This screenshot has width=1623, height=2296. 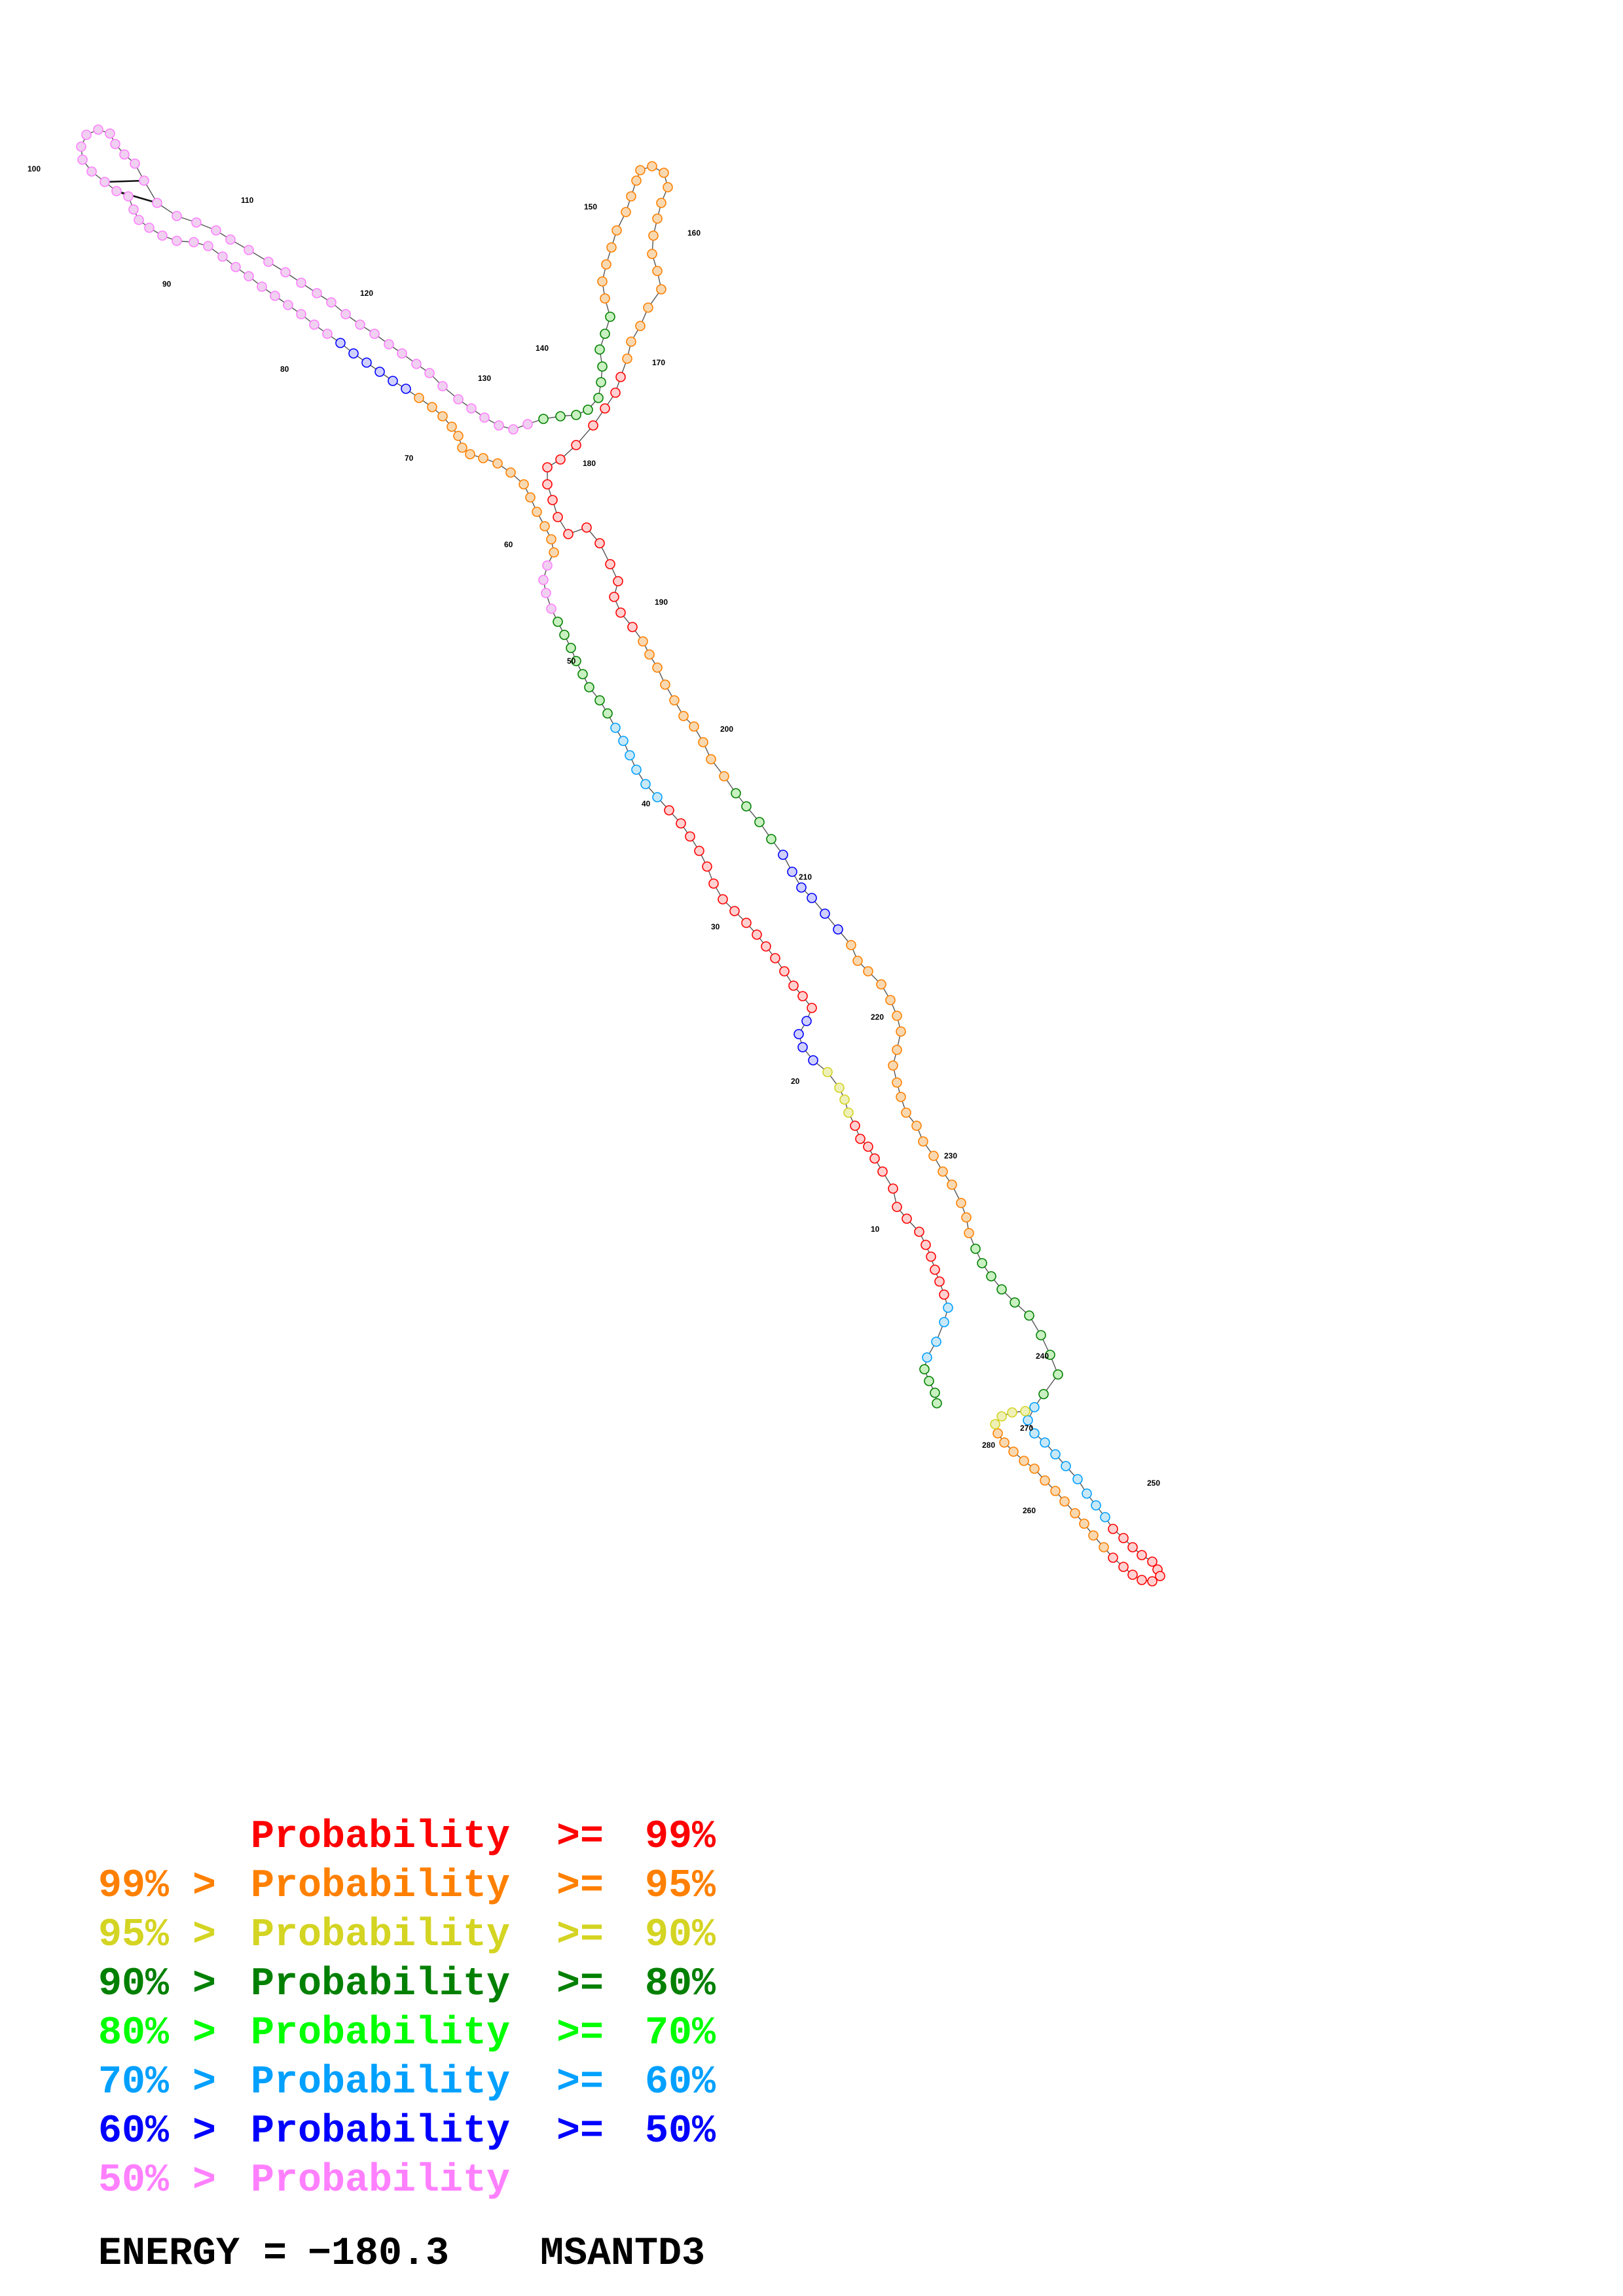 I want to click on position-label: 140, so click(x=542, y=348).